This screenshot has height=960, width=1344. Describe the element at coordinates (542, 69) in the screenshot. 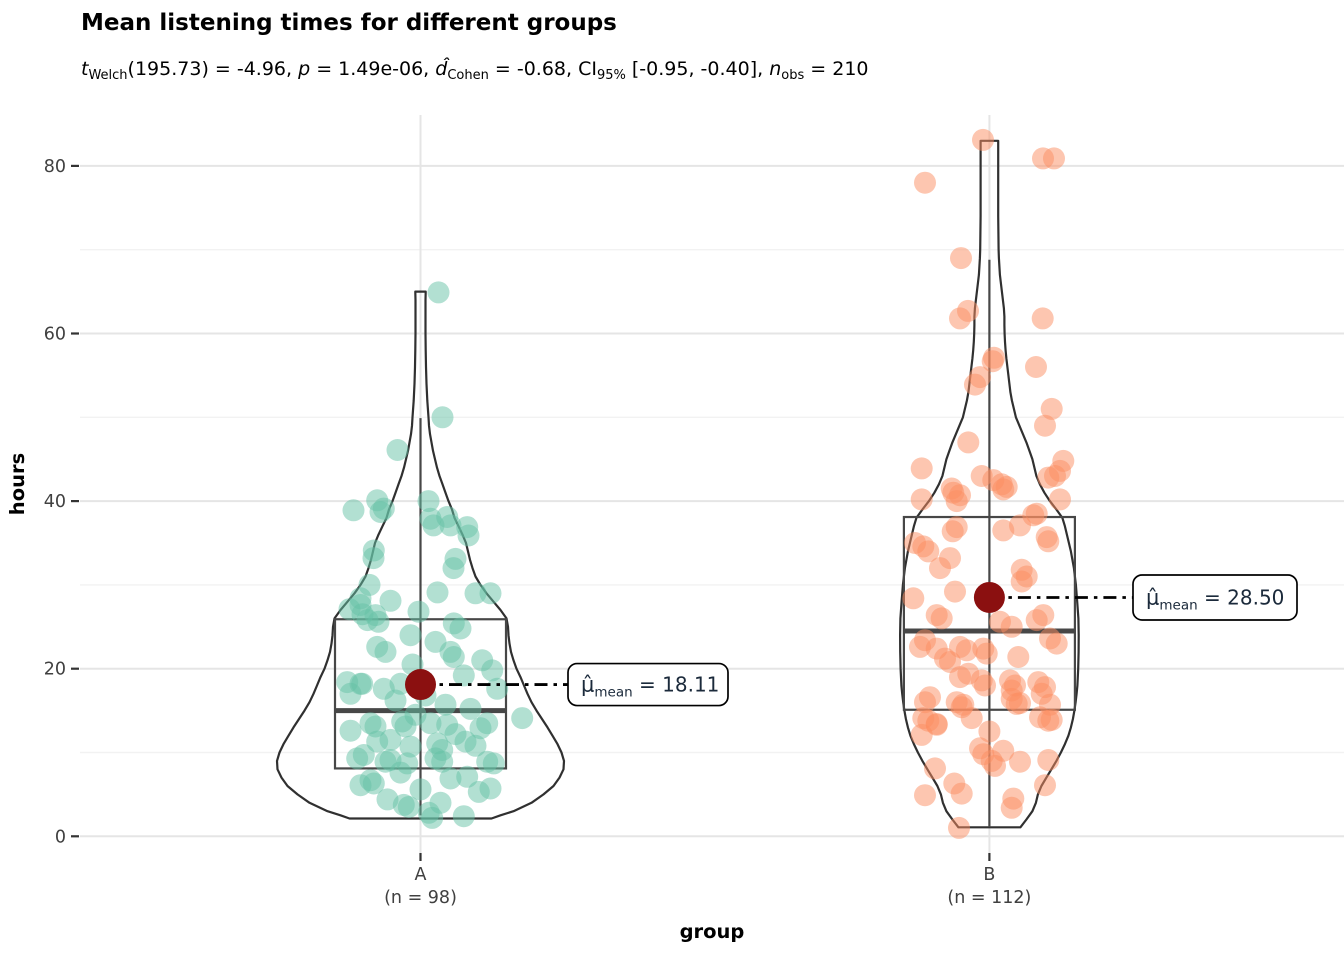

I see `subtitle-segment: = -0.68, CI` at that location.